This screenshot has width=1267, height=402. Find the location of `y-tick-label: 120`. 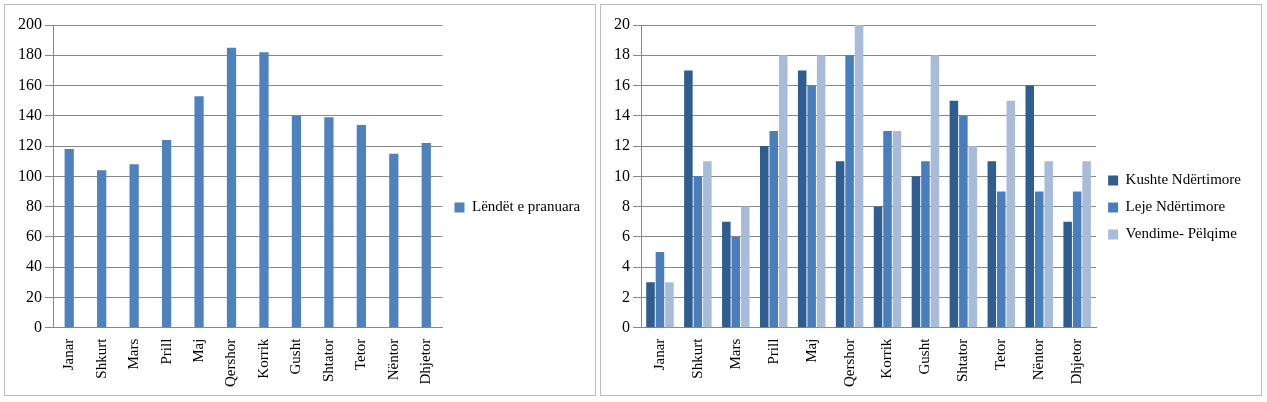

y-tick-label: 120 is located at coordinates (30, 145).